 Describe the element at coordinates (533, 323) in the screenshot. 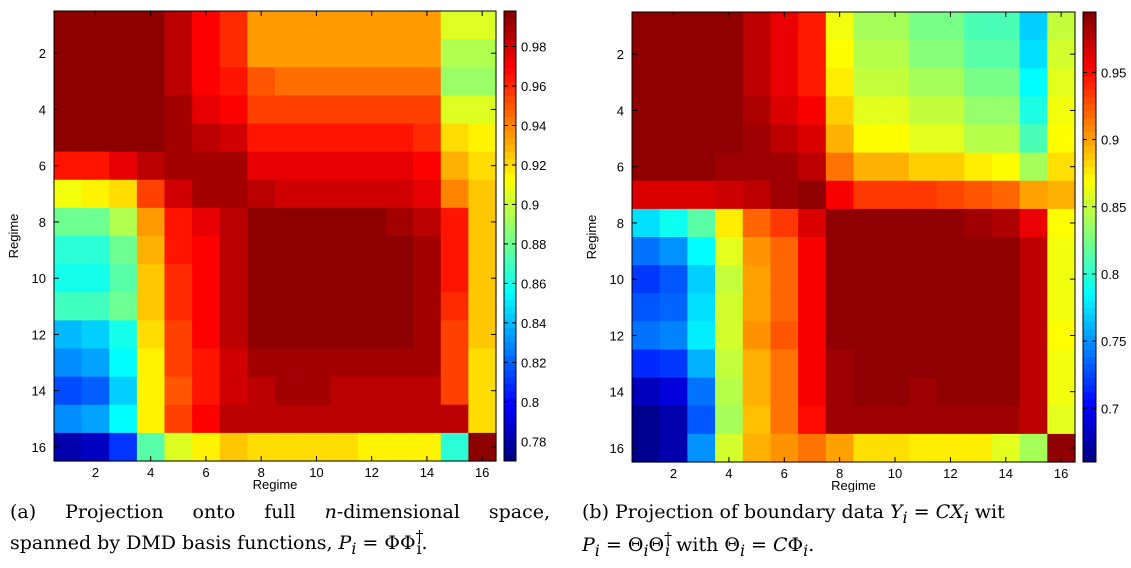

I see `colorbar-tick-label: 0.84` at that location.